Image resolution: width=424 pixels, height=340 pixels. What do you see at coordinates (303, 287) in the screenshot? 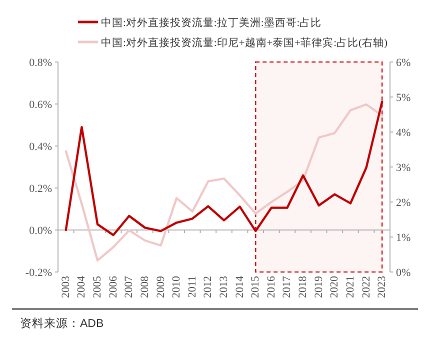
I see `x-tick-label: 2018` at bounding box center [303, 287].